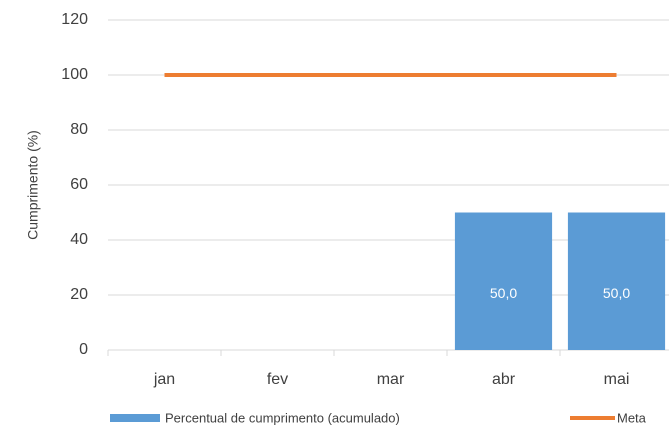 This screenshot has height=428, width=669. I want to click on y-tick-label: 120, so click(74, 19).